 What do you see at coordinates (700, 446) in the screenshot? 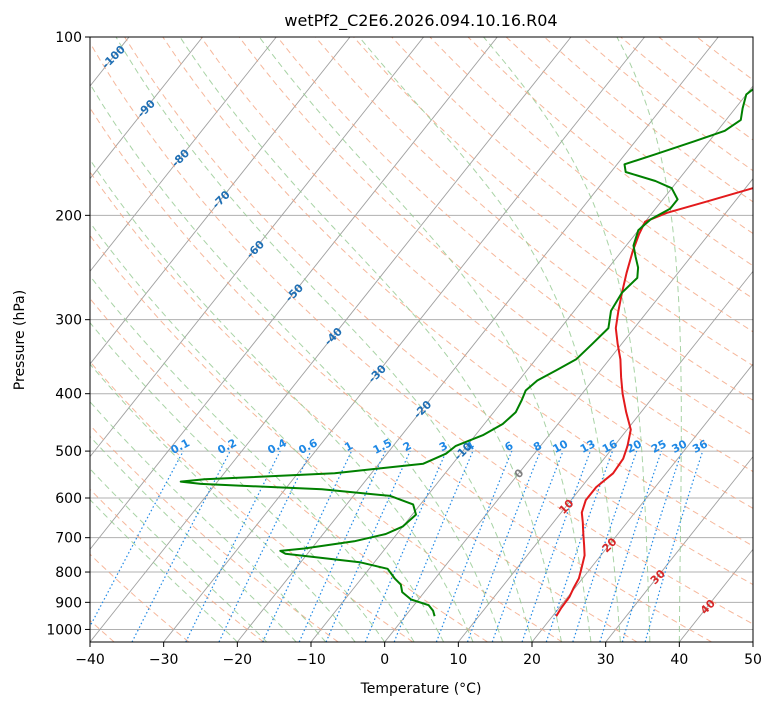
I see `mixing-ratio-label: 36` at bounding box center [700, 446].